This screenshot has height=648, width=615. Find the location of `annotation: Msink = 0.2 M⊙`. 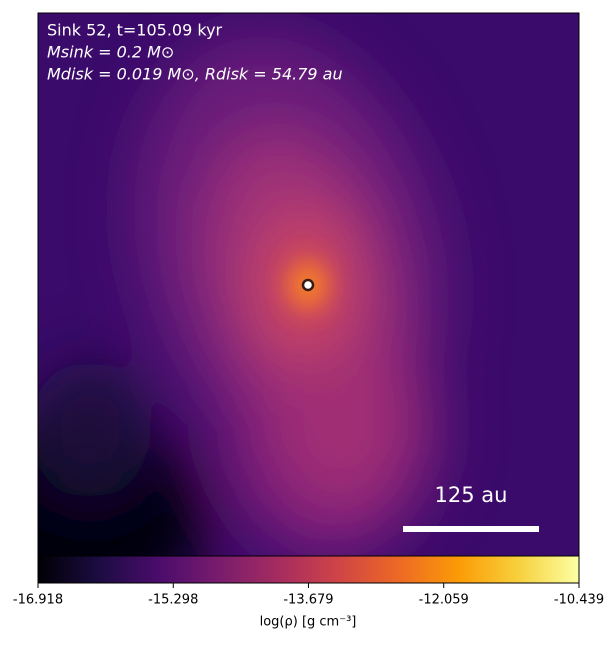

annotation: Msink = 0.2 M⊙ is located at coordinates (110, 52).